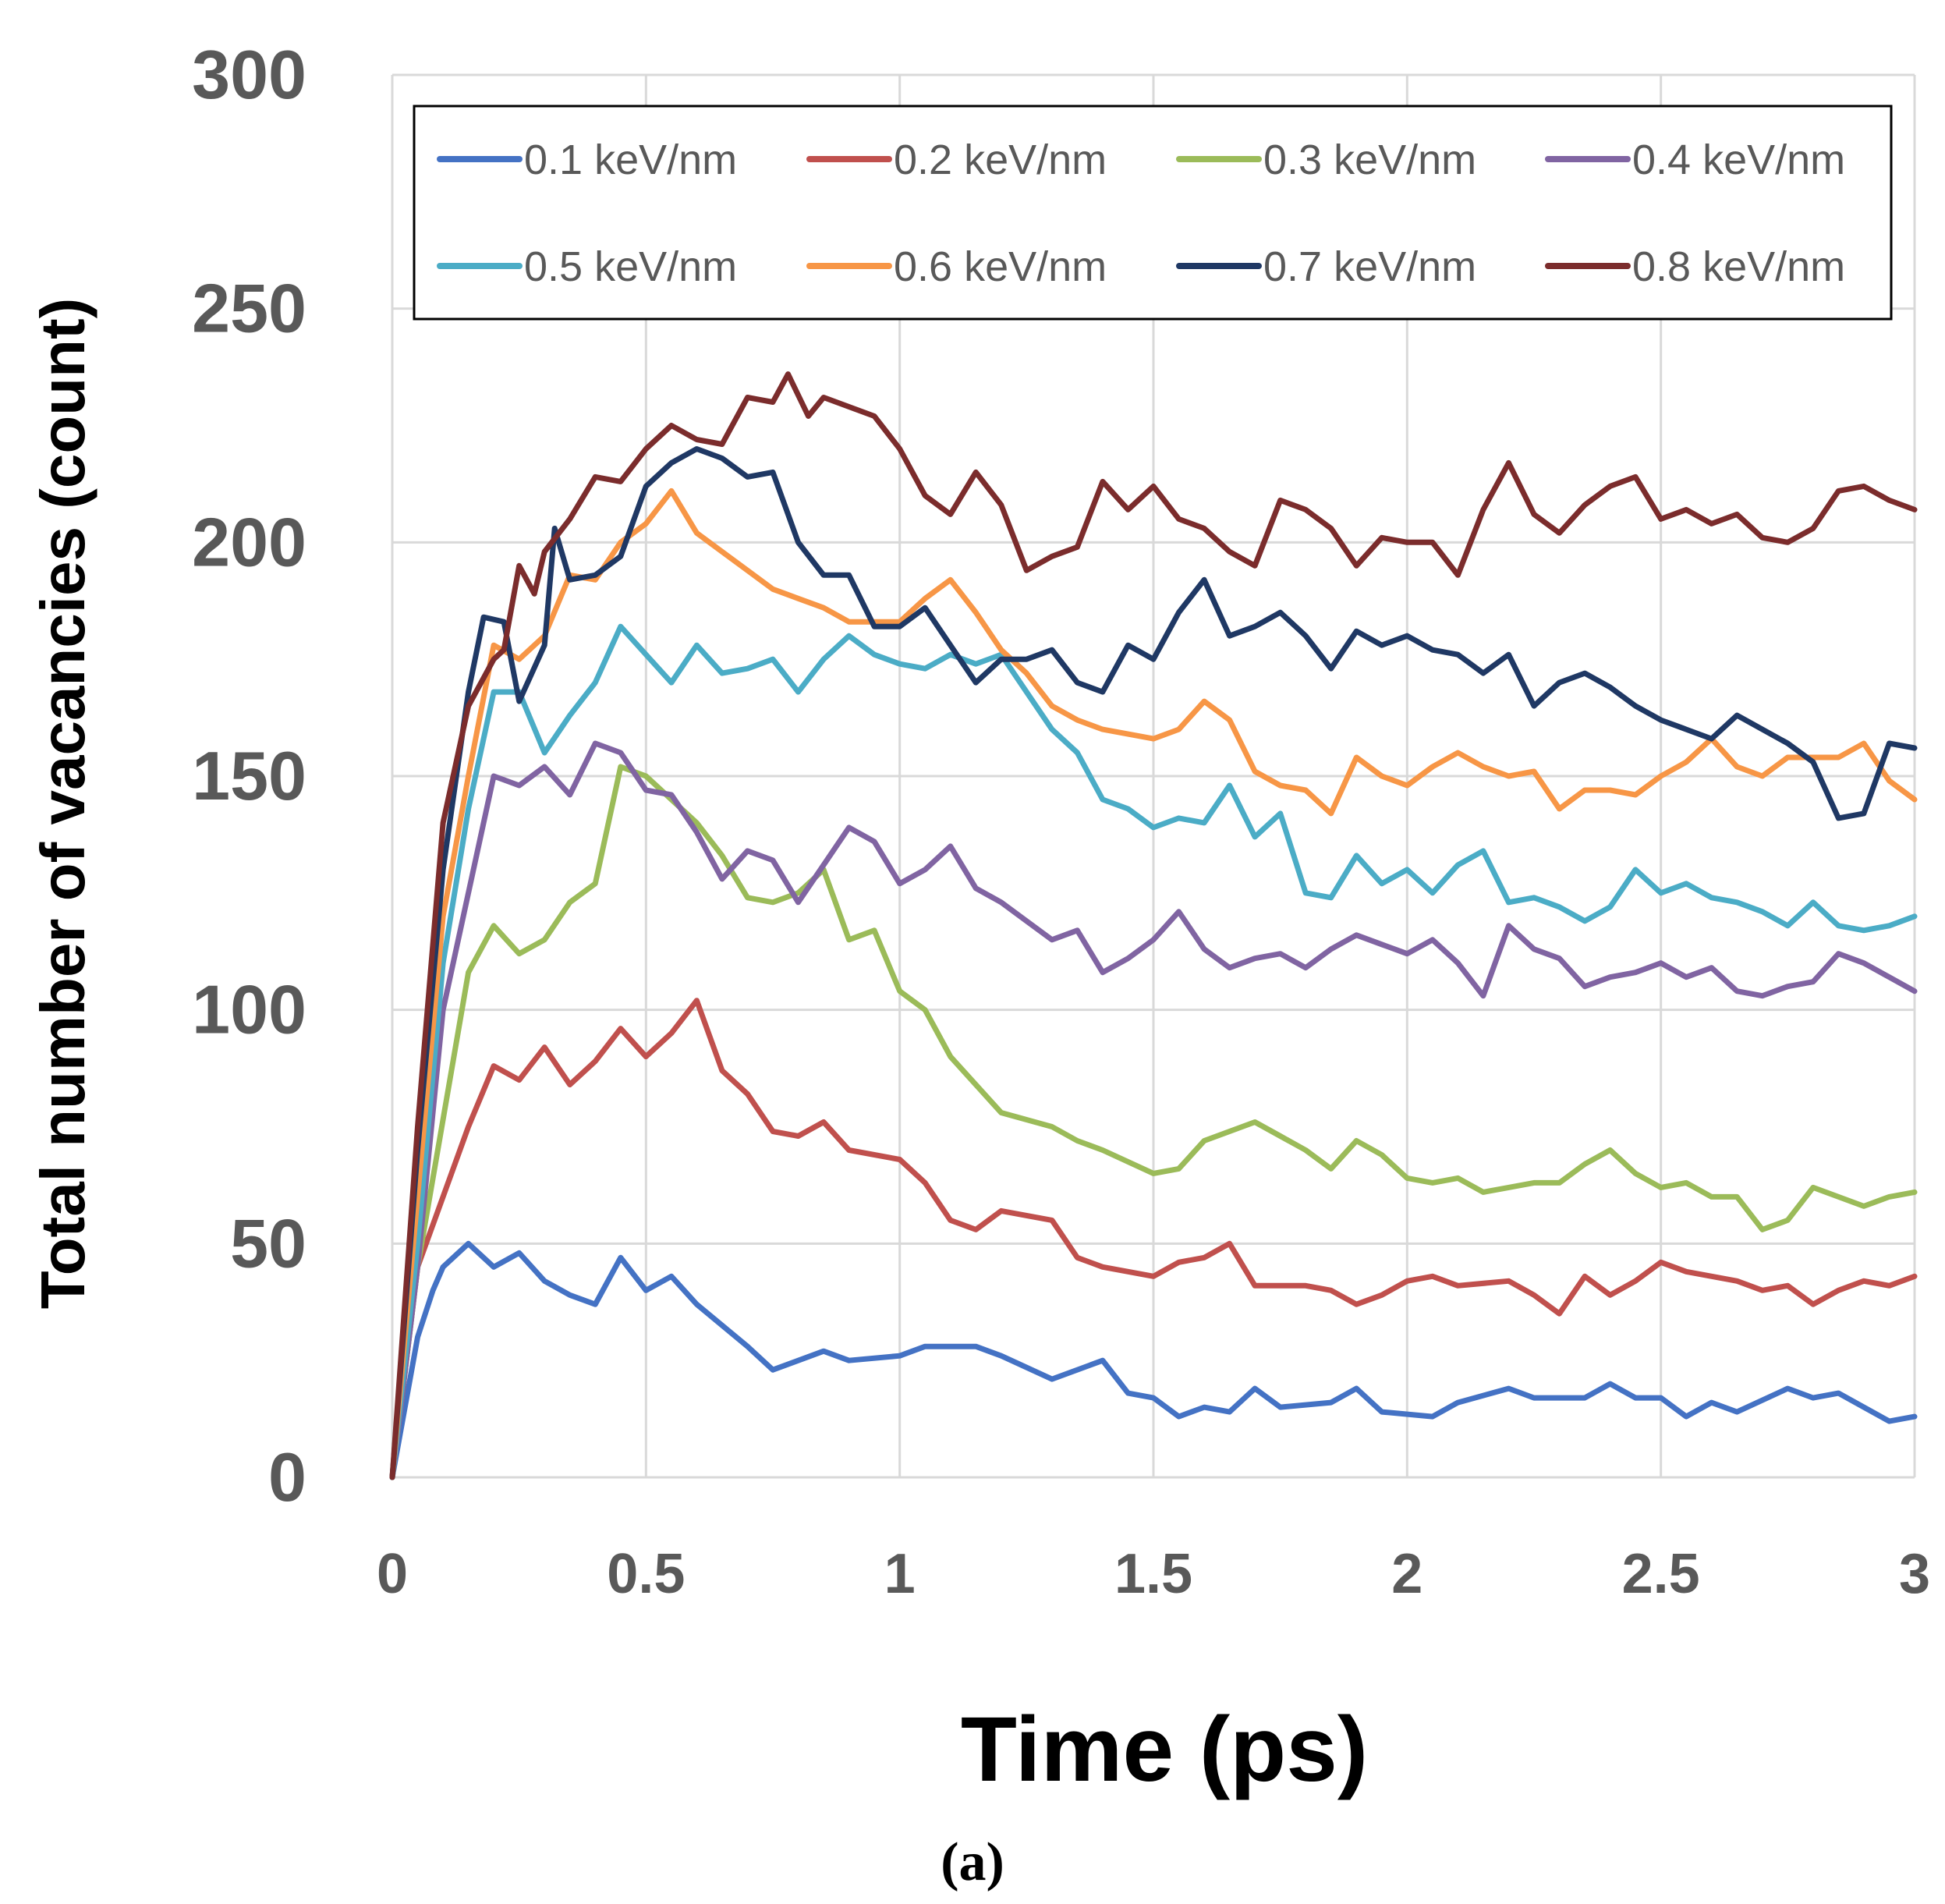 The width and height of the screenshot is (1945, 1904). What do you see at coordinates (1370, 267) in the screenshot?
I see `legend-label: 0.7 keV/nm` at bounding box center [1370, 267].